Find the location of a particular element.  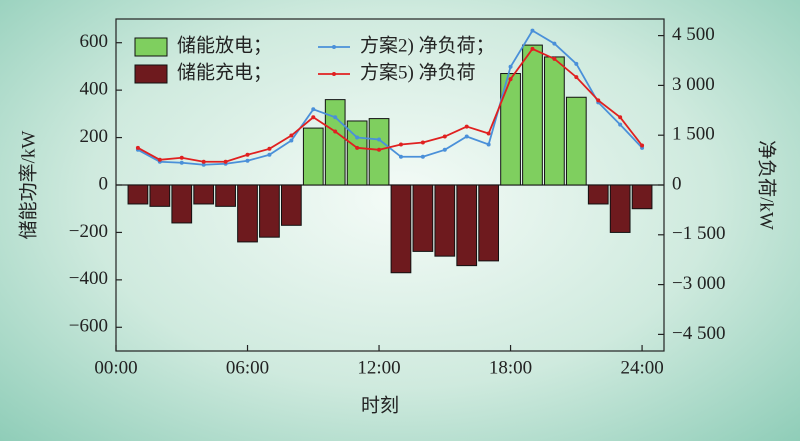

legend-label: 方案5) 净负荷 is located at coordinates (418, 72).